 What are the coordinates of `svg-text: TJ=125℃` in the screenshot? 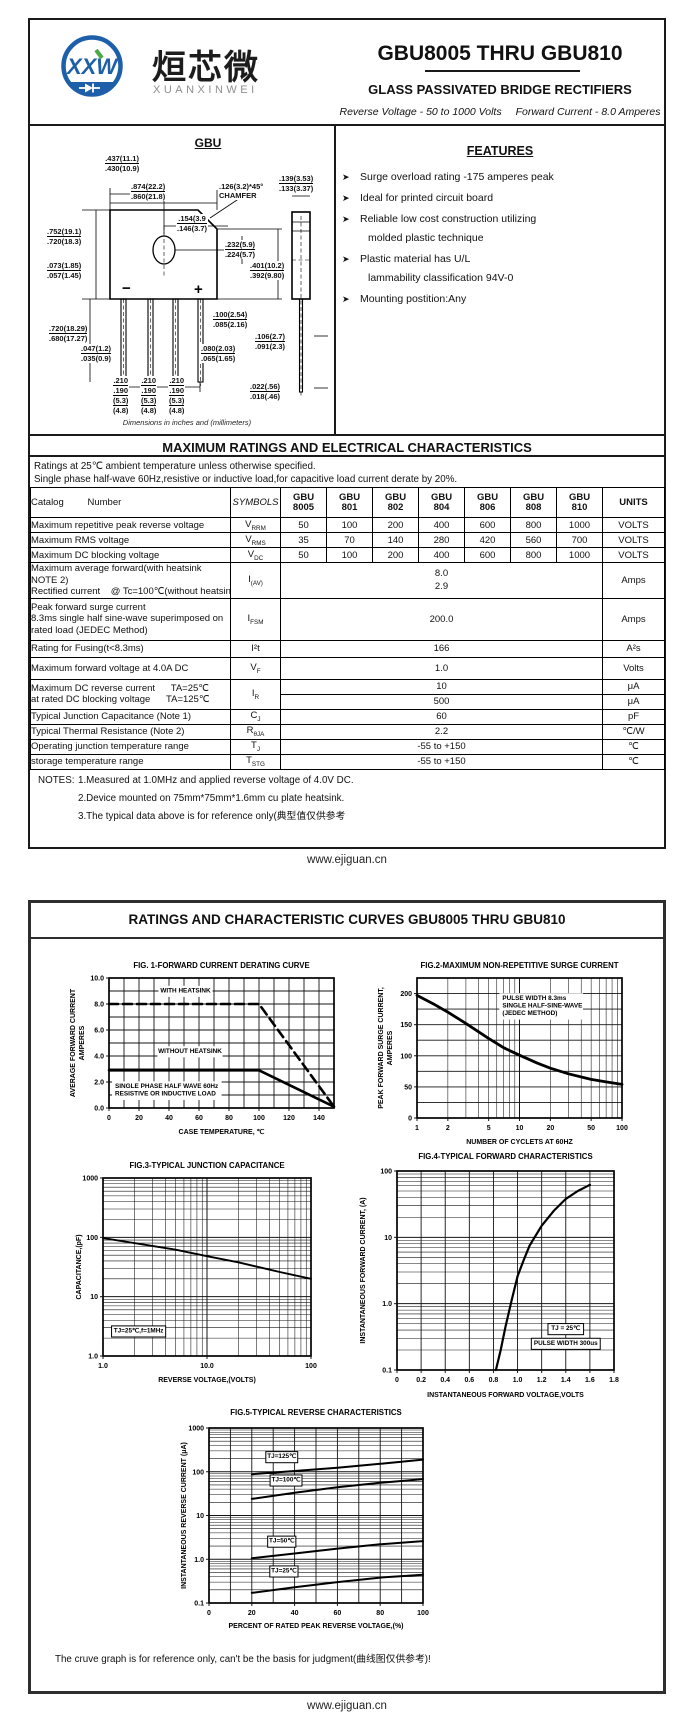 It's located at (281, 1456).